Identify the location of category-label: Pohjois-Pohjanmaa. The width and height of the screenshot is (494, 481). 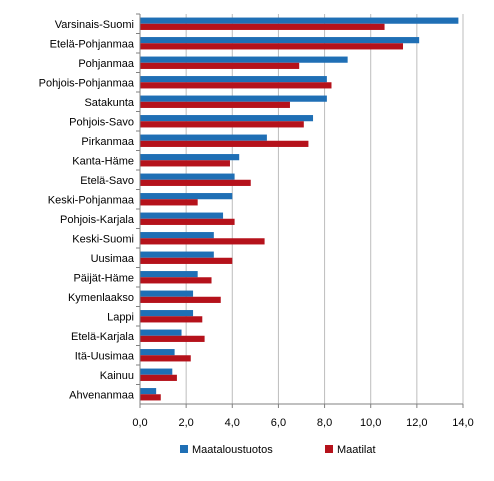
(87, 83).